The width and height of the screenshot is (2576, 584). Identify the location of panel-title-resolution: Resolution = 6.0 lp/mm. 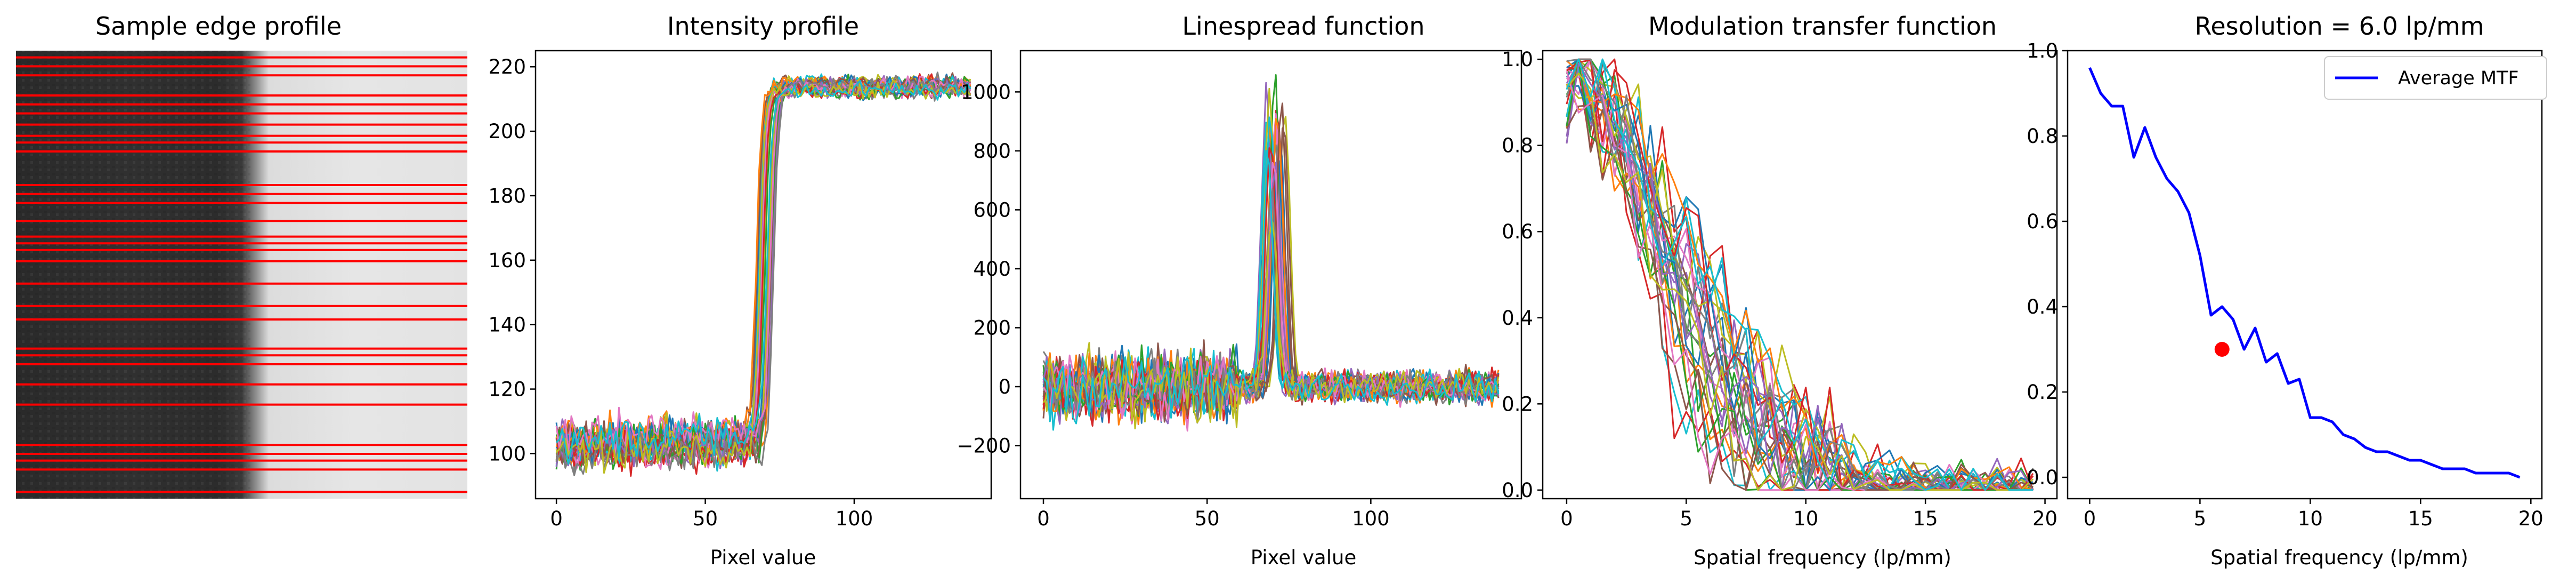
(2339, 26).